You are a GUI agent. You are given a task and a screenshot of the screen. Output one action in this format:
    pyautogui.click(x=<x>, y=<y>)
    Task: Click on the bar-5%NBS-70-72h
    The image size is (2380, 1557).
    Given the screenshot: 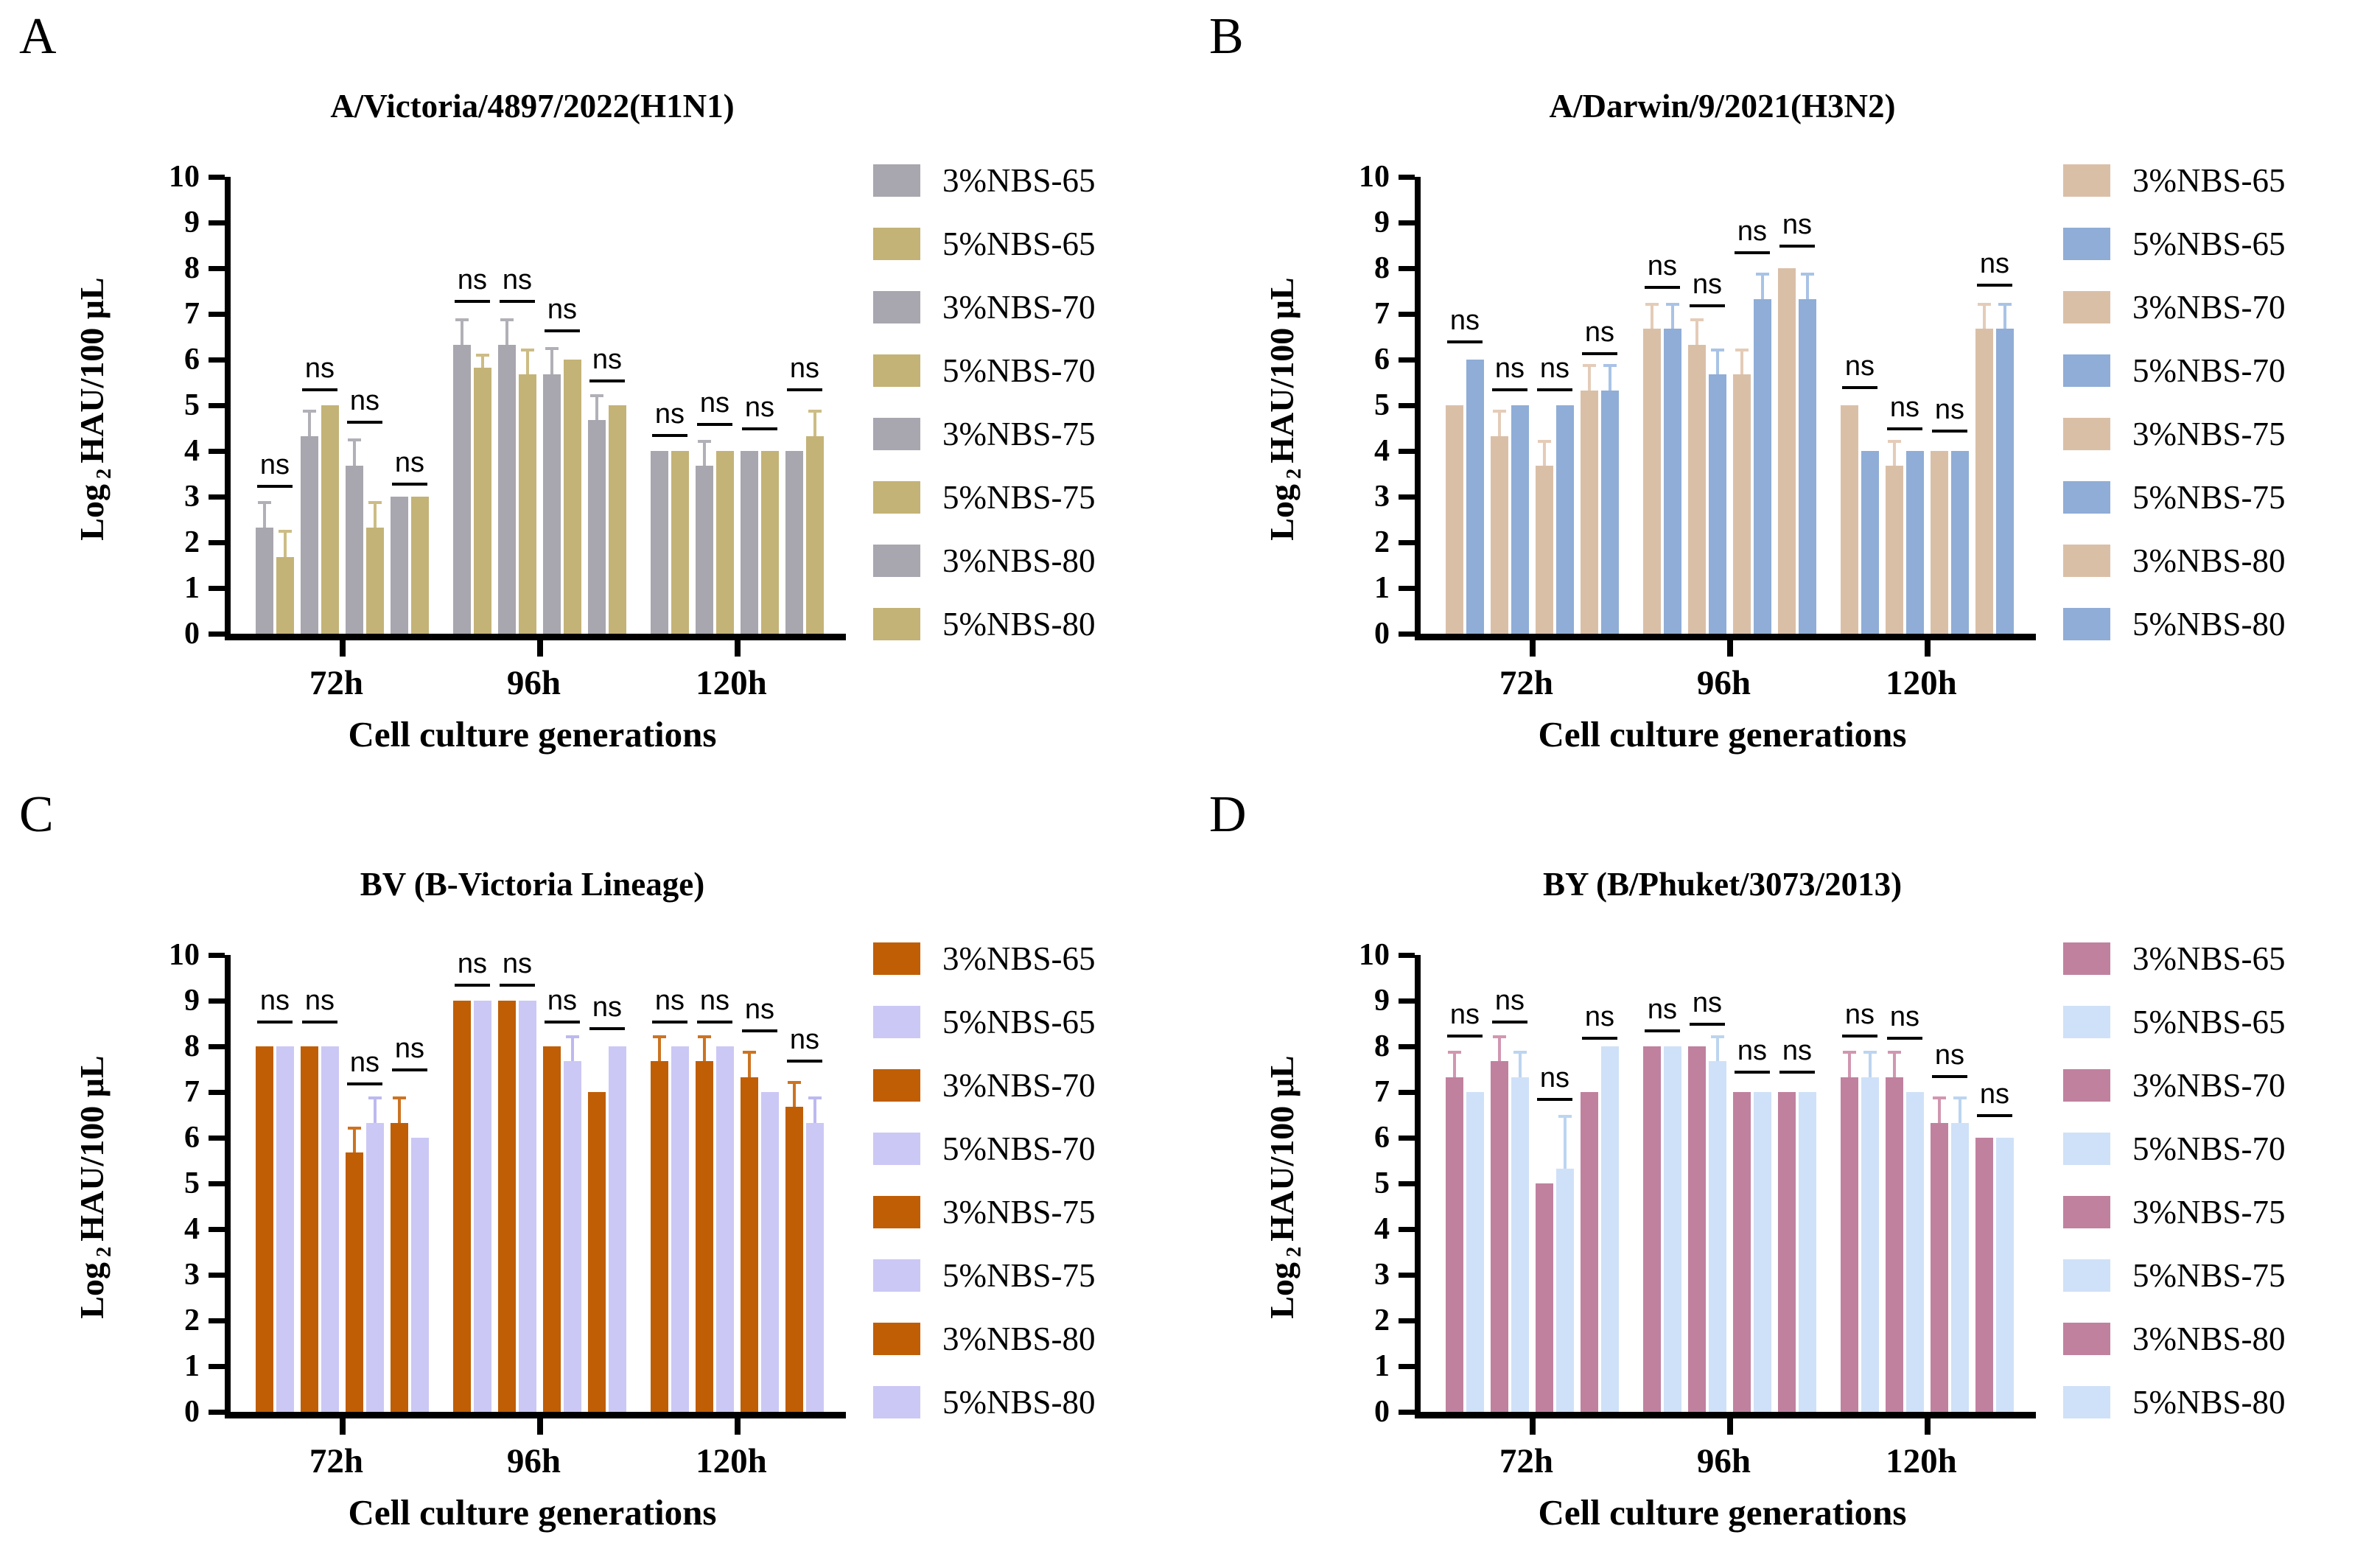 What is the action you would take?
    pyautogui.click(x=330, y=1229)
    